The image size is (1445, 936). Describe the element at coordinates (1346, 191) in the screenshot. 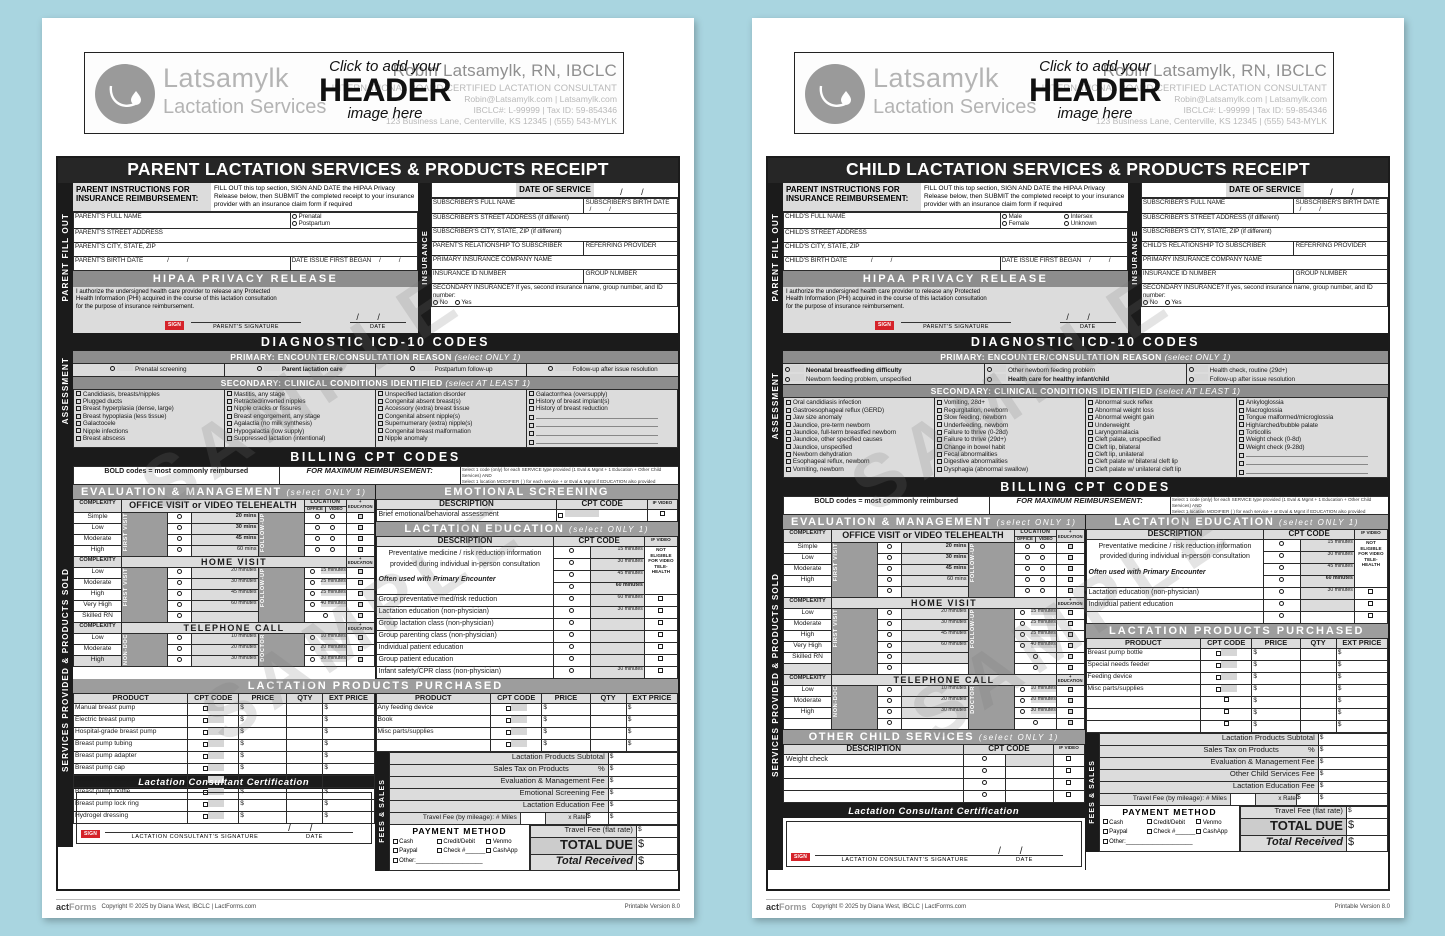

I see `date-of-service-value: / /` at that location.